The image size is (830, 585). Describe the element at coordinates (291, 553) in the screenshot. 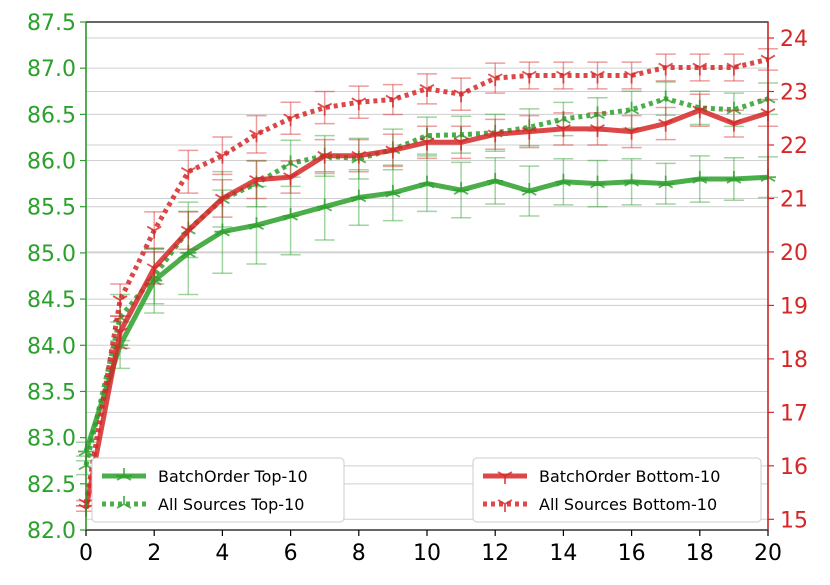

I see `x-tick-label: 6` at that location.